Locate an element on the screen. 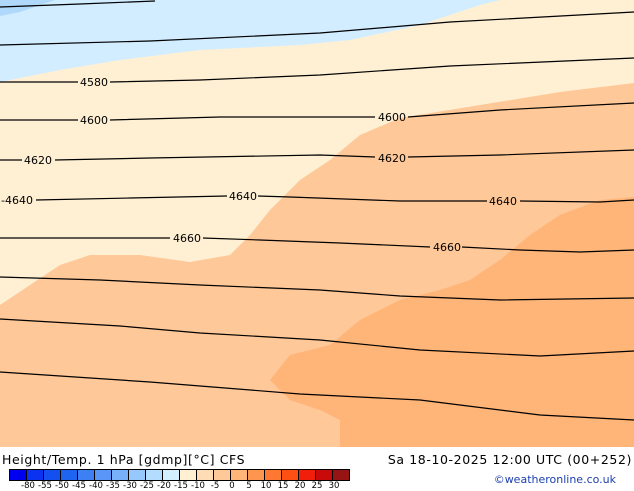  colorbar-tick-label: -45 is located at coordinates (79, 486).